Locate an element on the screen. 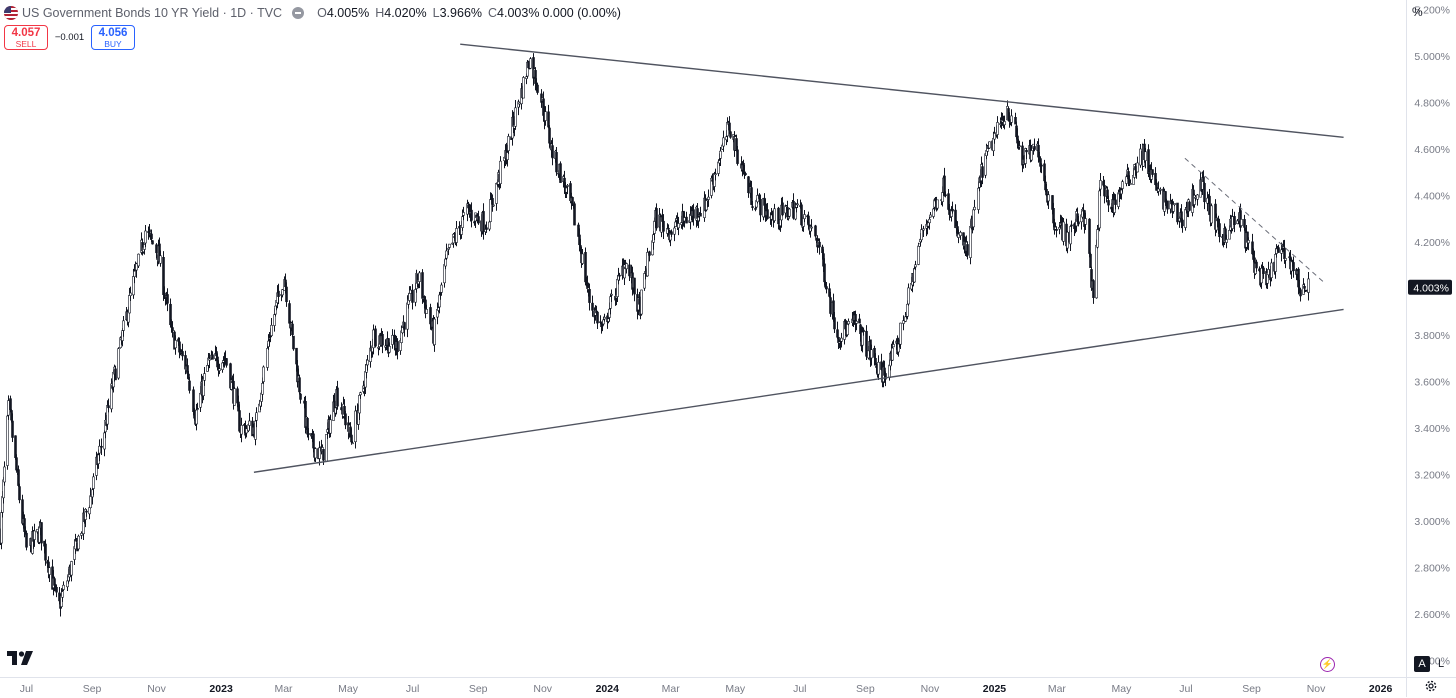 The height and width of the screenshot is (698, 1456). y-tick-label: 4.600% is located at coordinates (1432, 150).